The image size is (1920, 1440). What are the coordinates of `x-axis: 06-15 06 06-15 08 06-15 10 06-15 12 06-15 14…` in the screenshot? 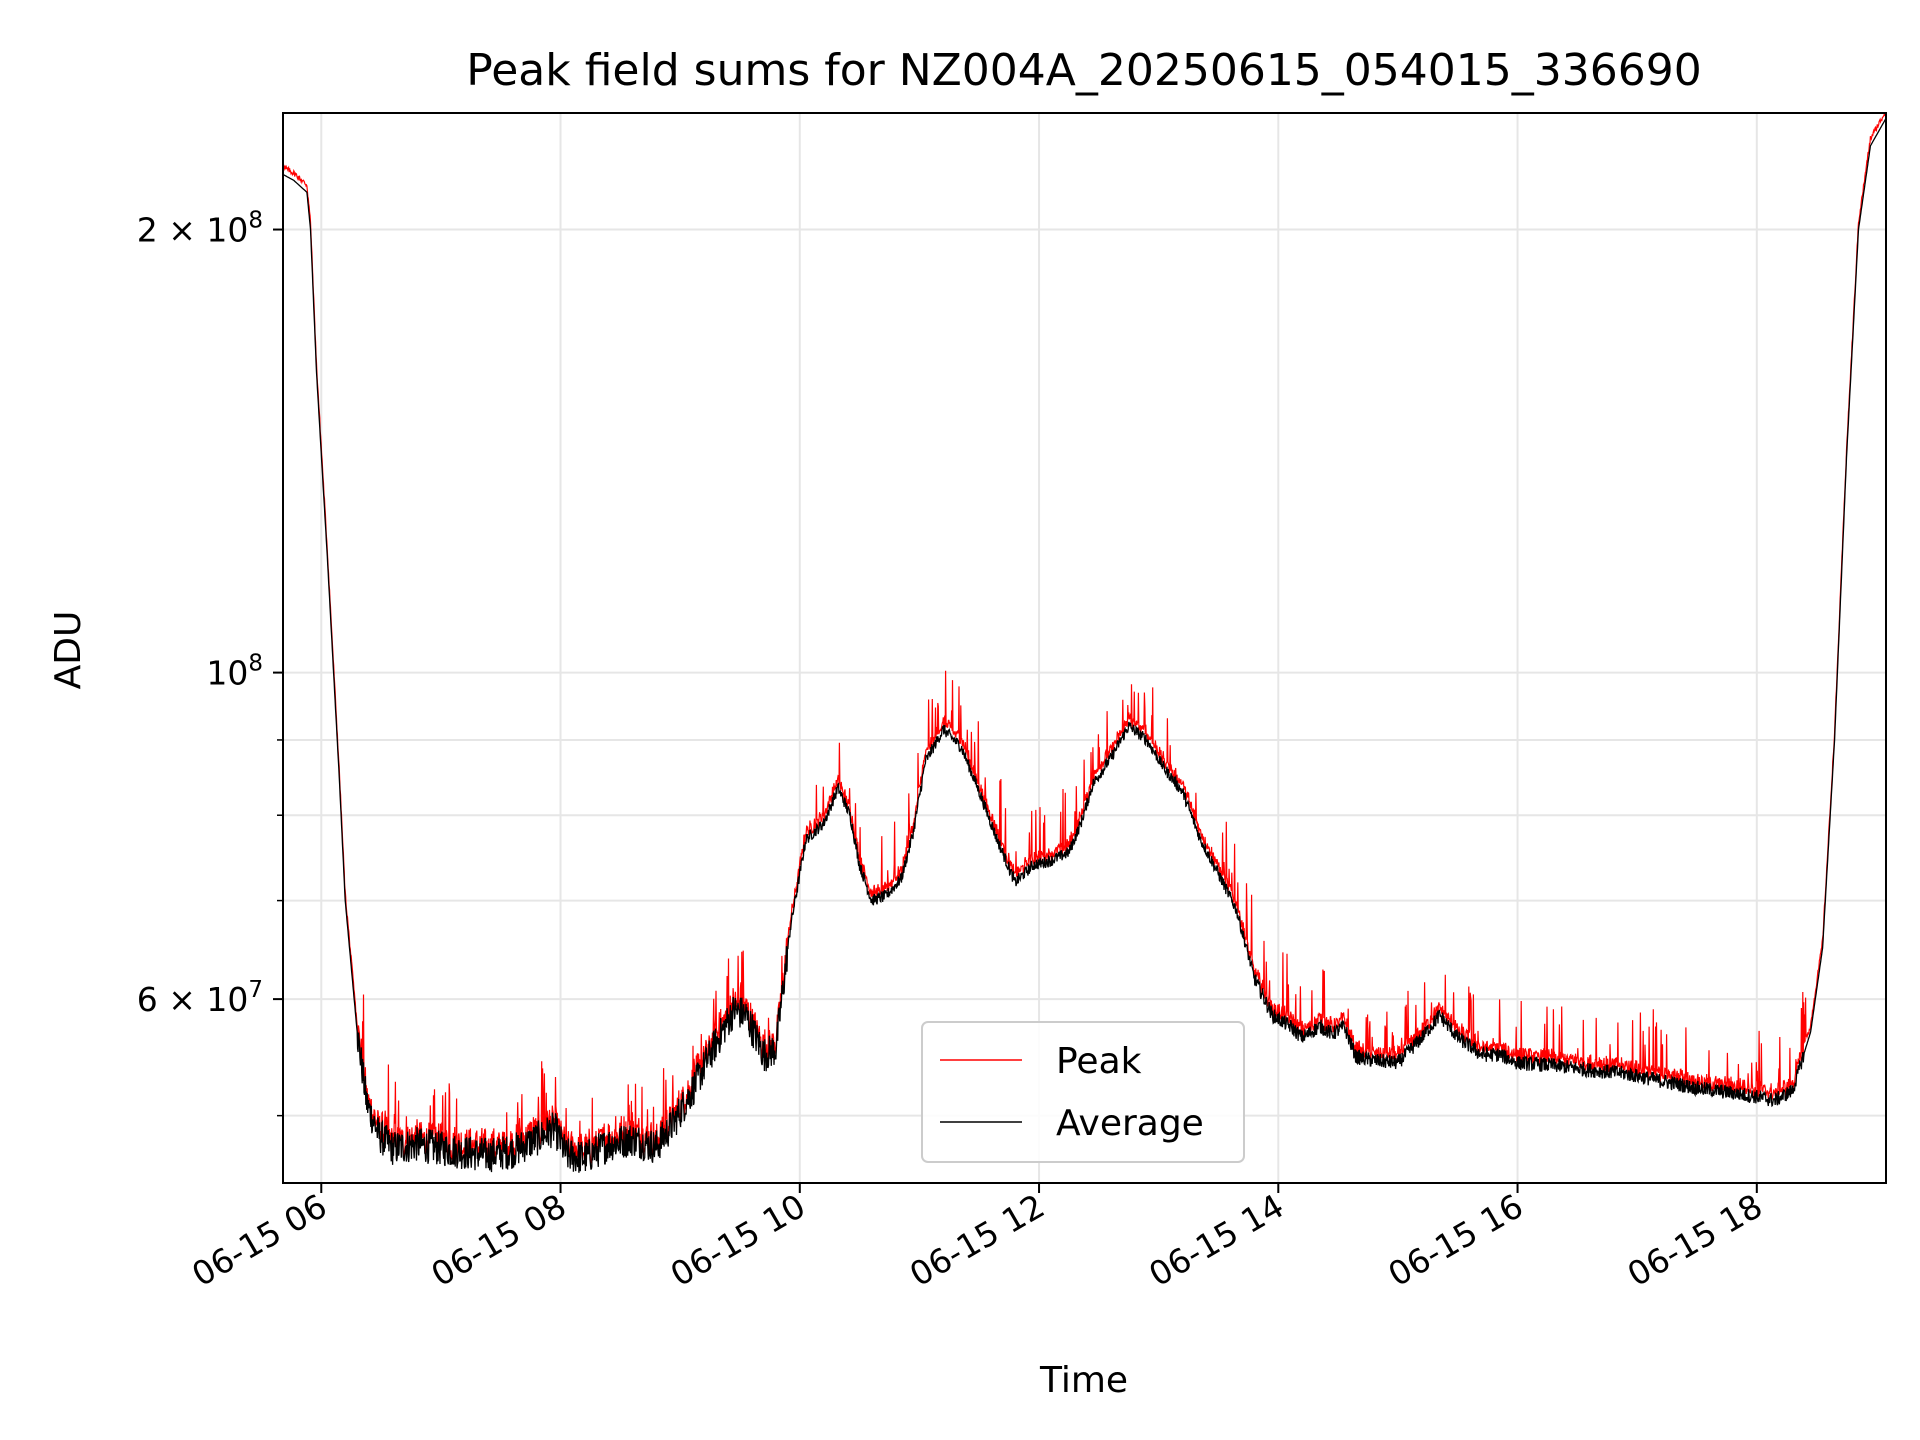 It's located at (977, 1238).